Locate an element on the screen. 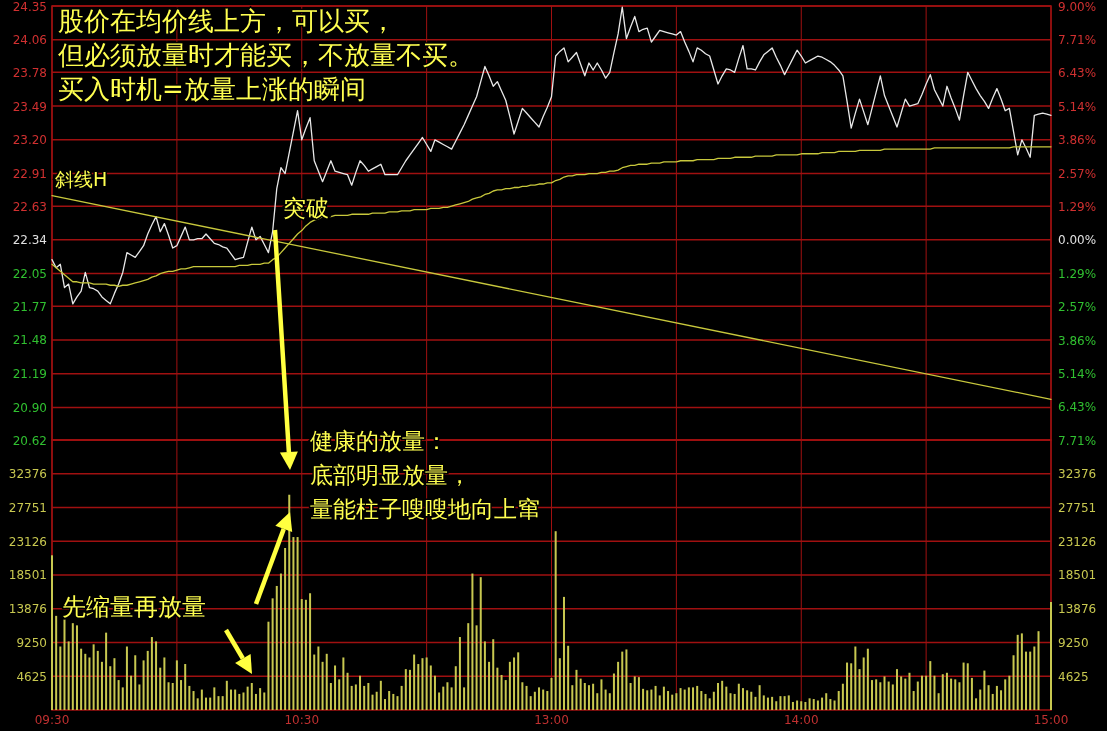  y-tick-label: 13876 is located at coordinates (27, 609).